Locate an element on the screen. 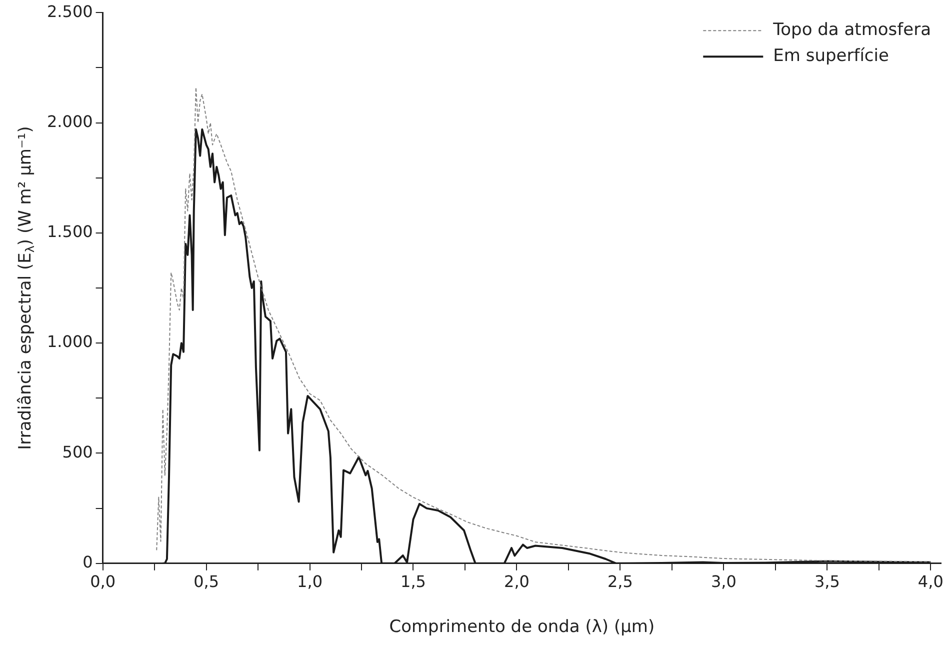 This screenshot has height=654, width=951. y-tick-label: 1.000 is located at coordinates (69, 342).